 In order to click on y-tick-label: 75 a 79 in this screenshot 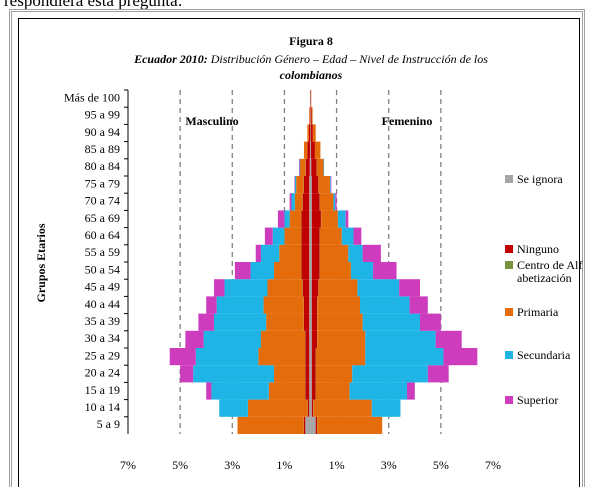, I will do `click(102, 183)`.